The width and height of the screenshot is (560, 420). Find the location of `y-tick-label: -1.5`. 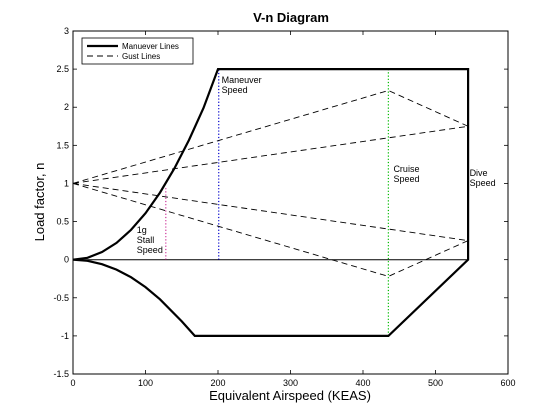

y-tick-label: -1.5 is located at coordinates (61, 374).